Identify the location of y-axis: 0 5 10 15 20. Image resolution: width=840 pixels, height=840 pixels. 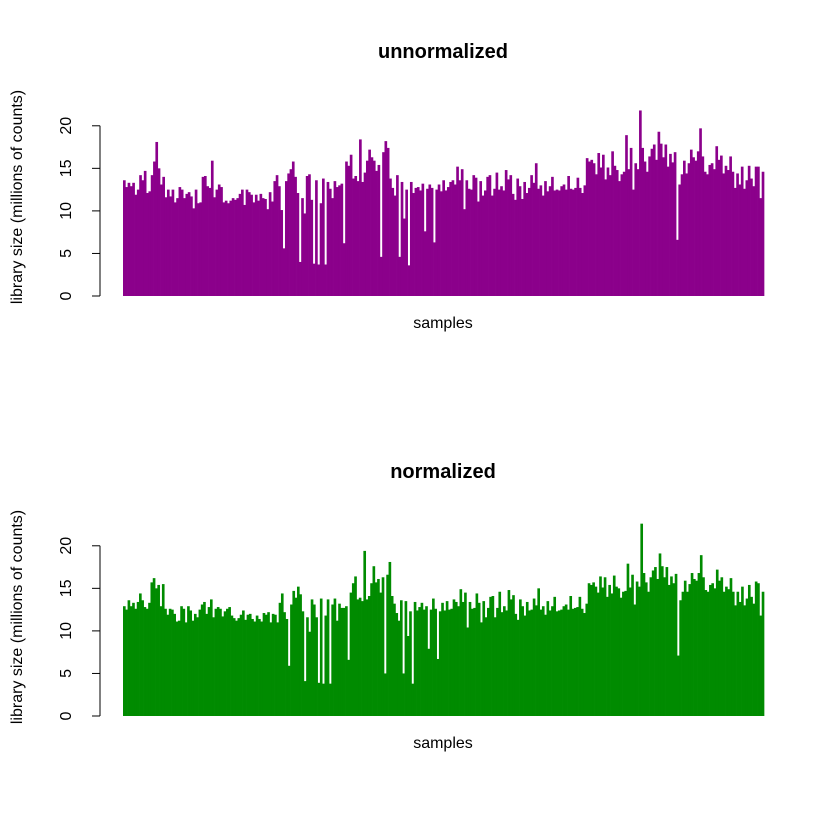
(79, 628).